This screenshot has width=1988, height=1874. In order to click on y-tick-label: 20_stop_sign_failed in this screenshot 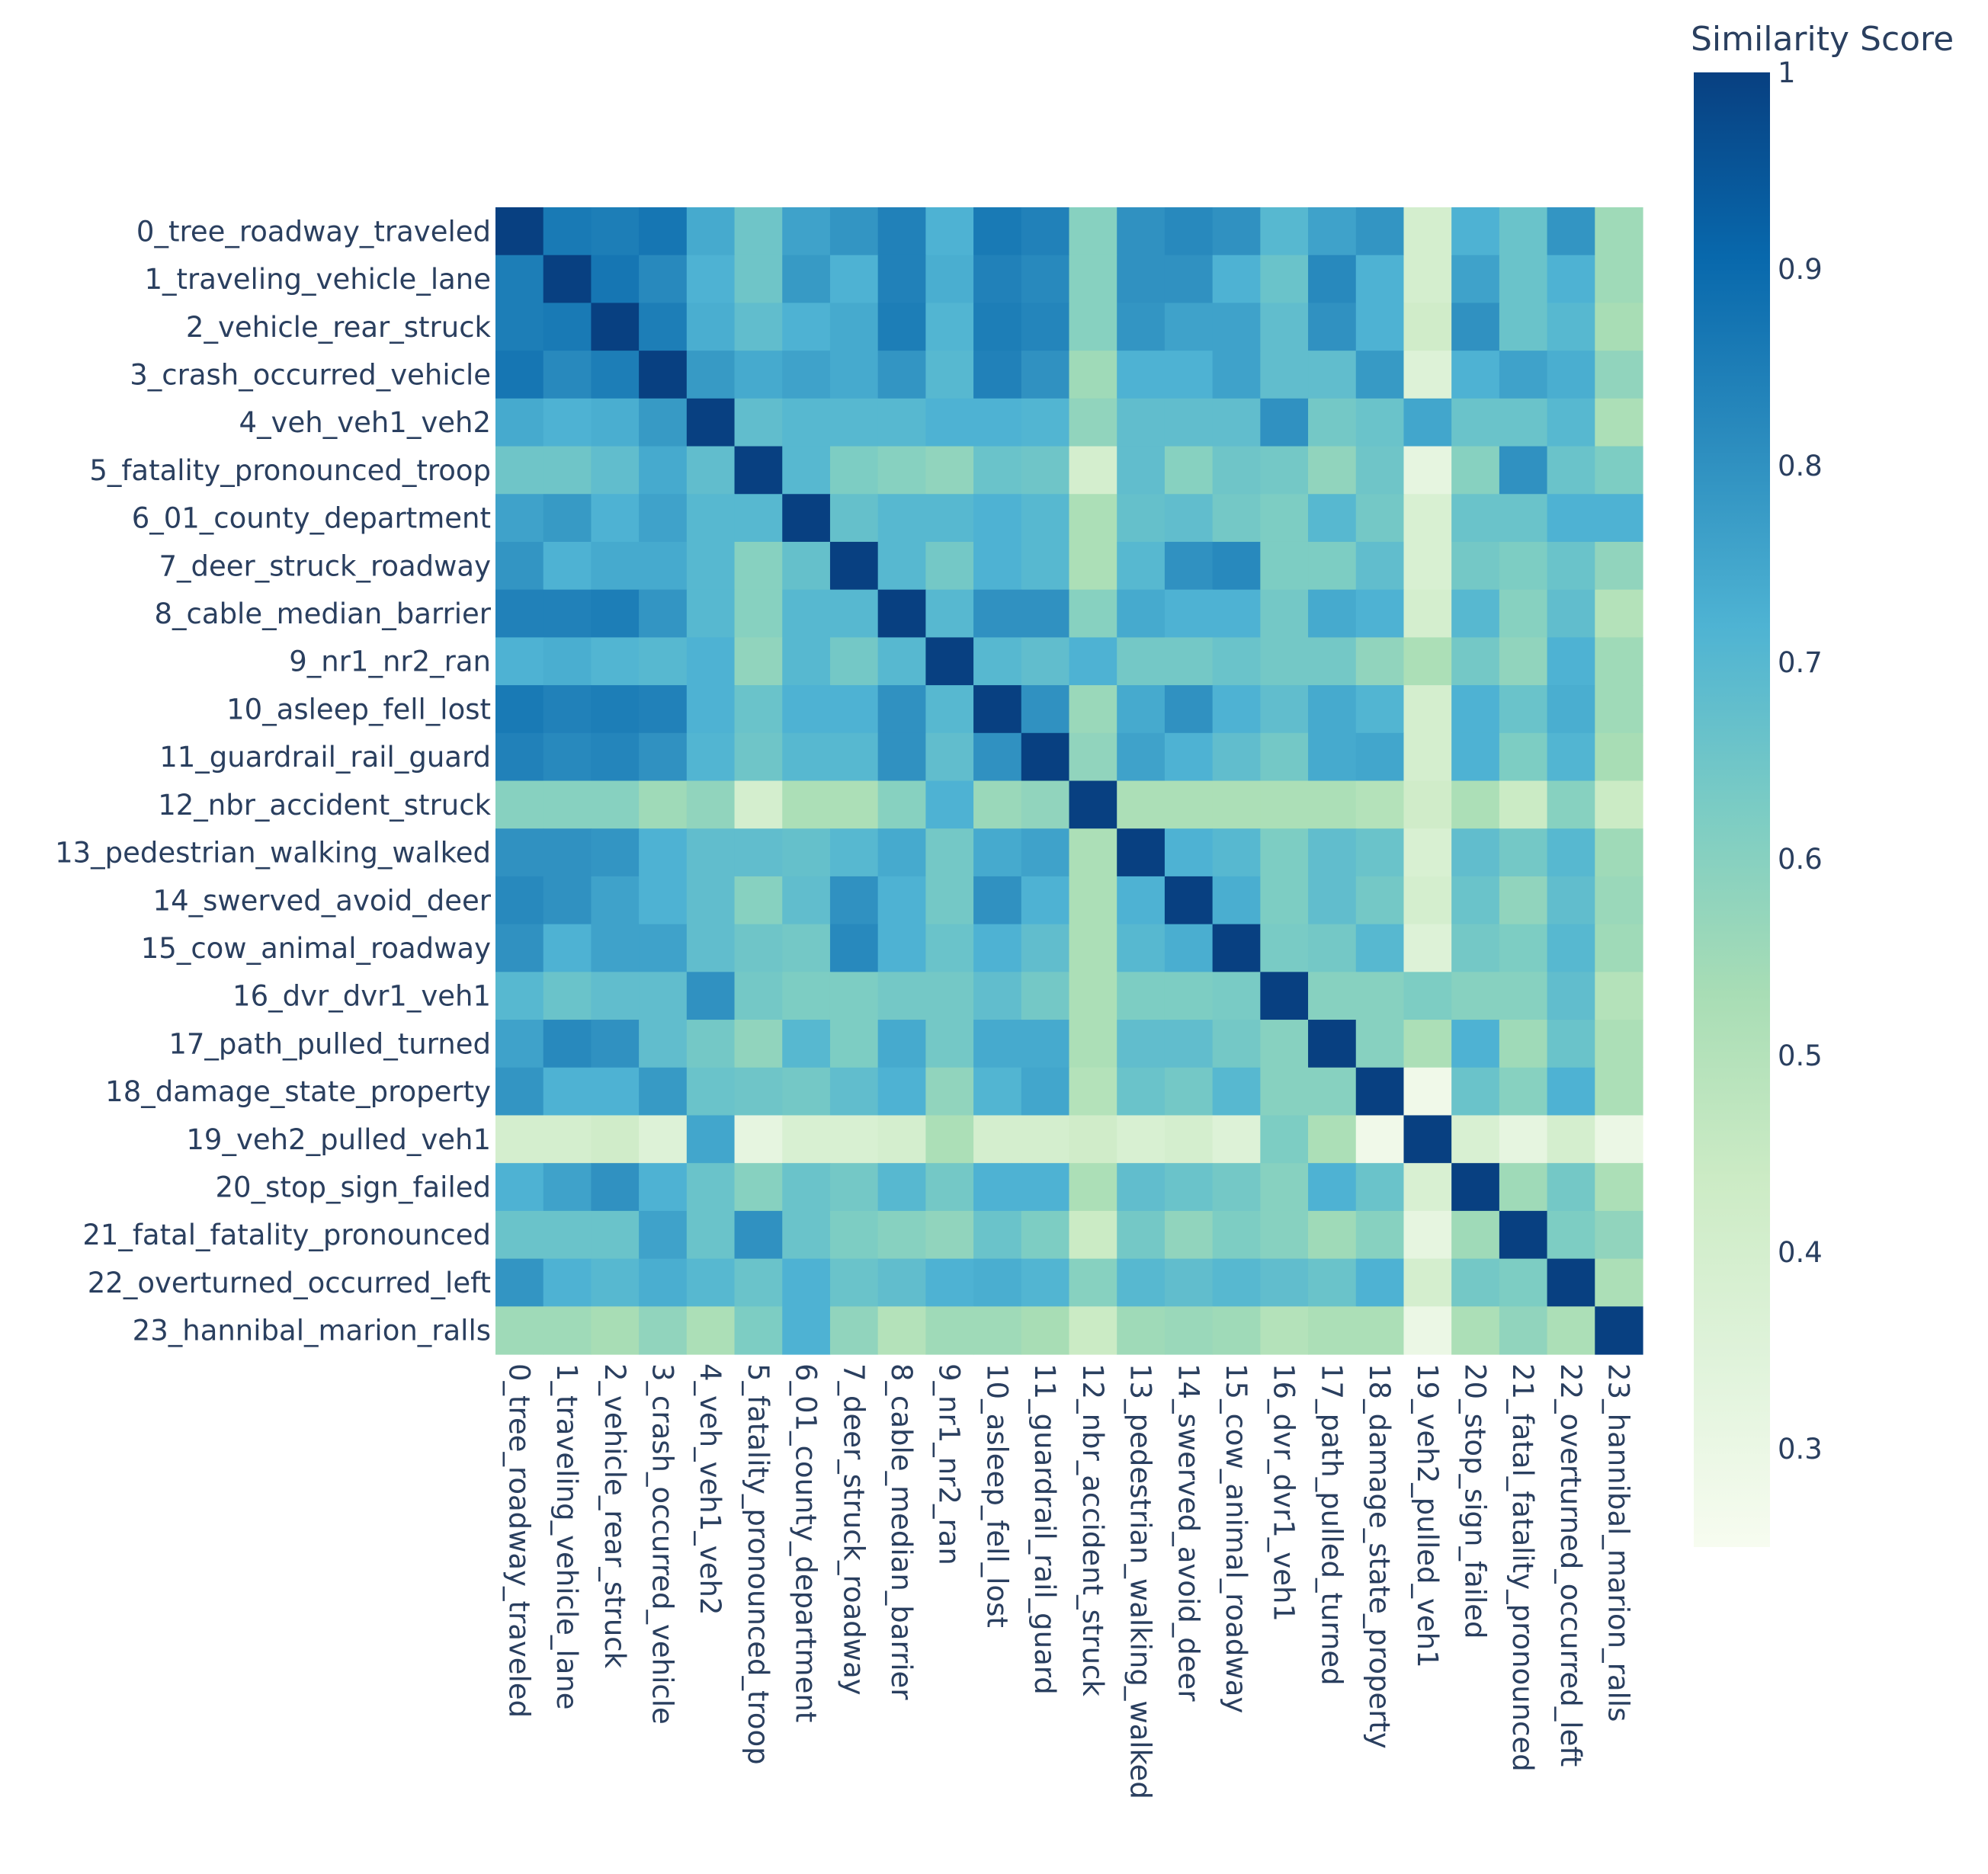, I will do `click(354, 1187)`.